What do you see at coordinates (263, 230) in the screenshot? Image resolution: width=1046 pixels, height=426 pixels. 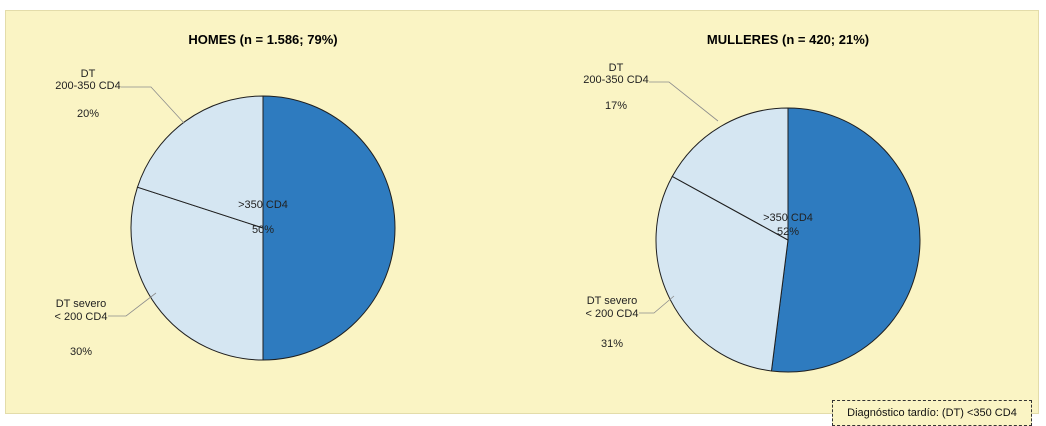 I see `slice-value-label: 50%` at bounding box center [263, 230].